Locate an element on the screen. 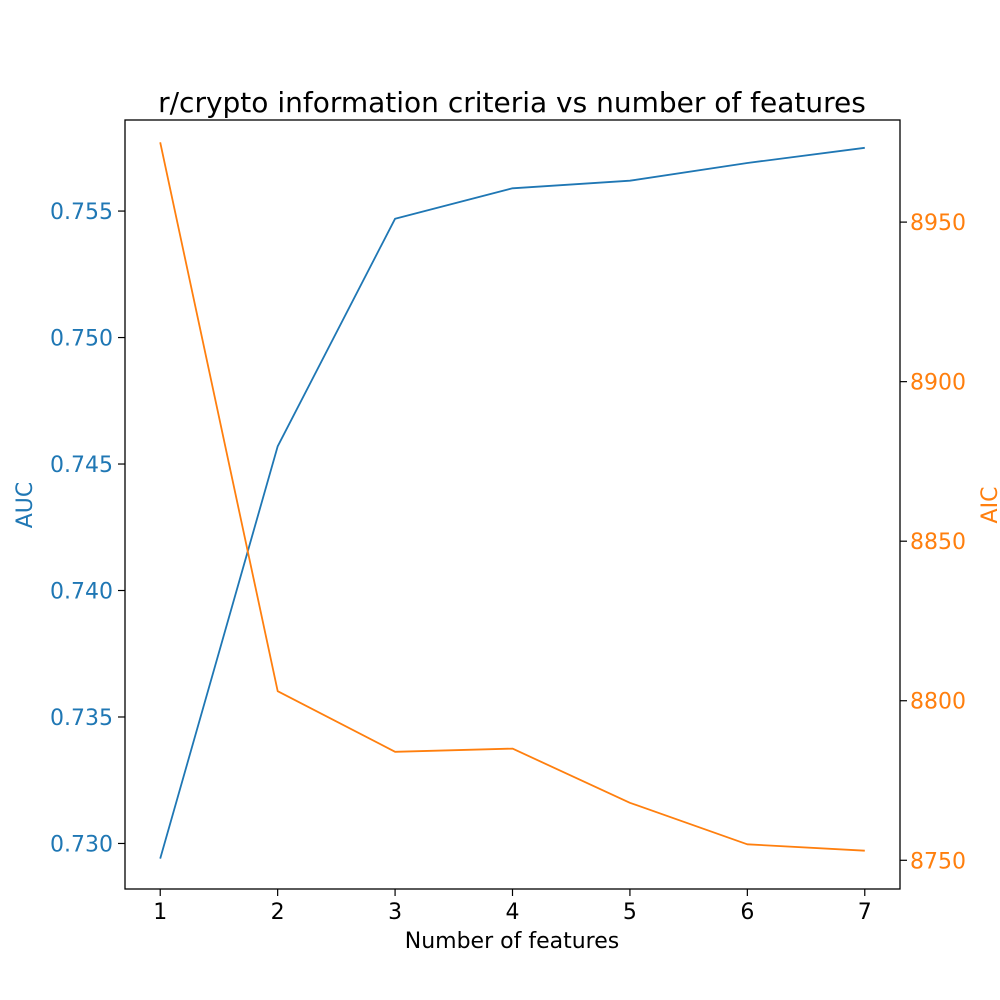 This screenshot has width=1000, height=1000. x-axis-ticks: 1 2 3 4 5 6 7 is located at coordinates (512, 907).